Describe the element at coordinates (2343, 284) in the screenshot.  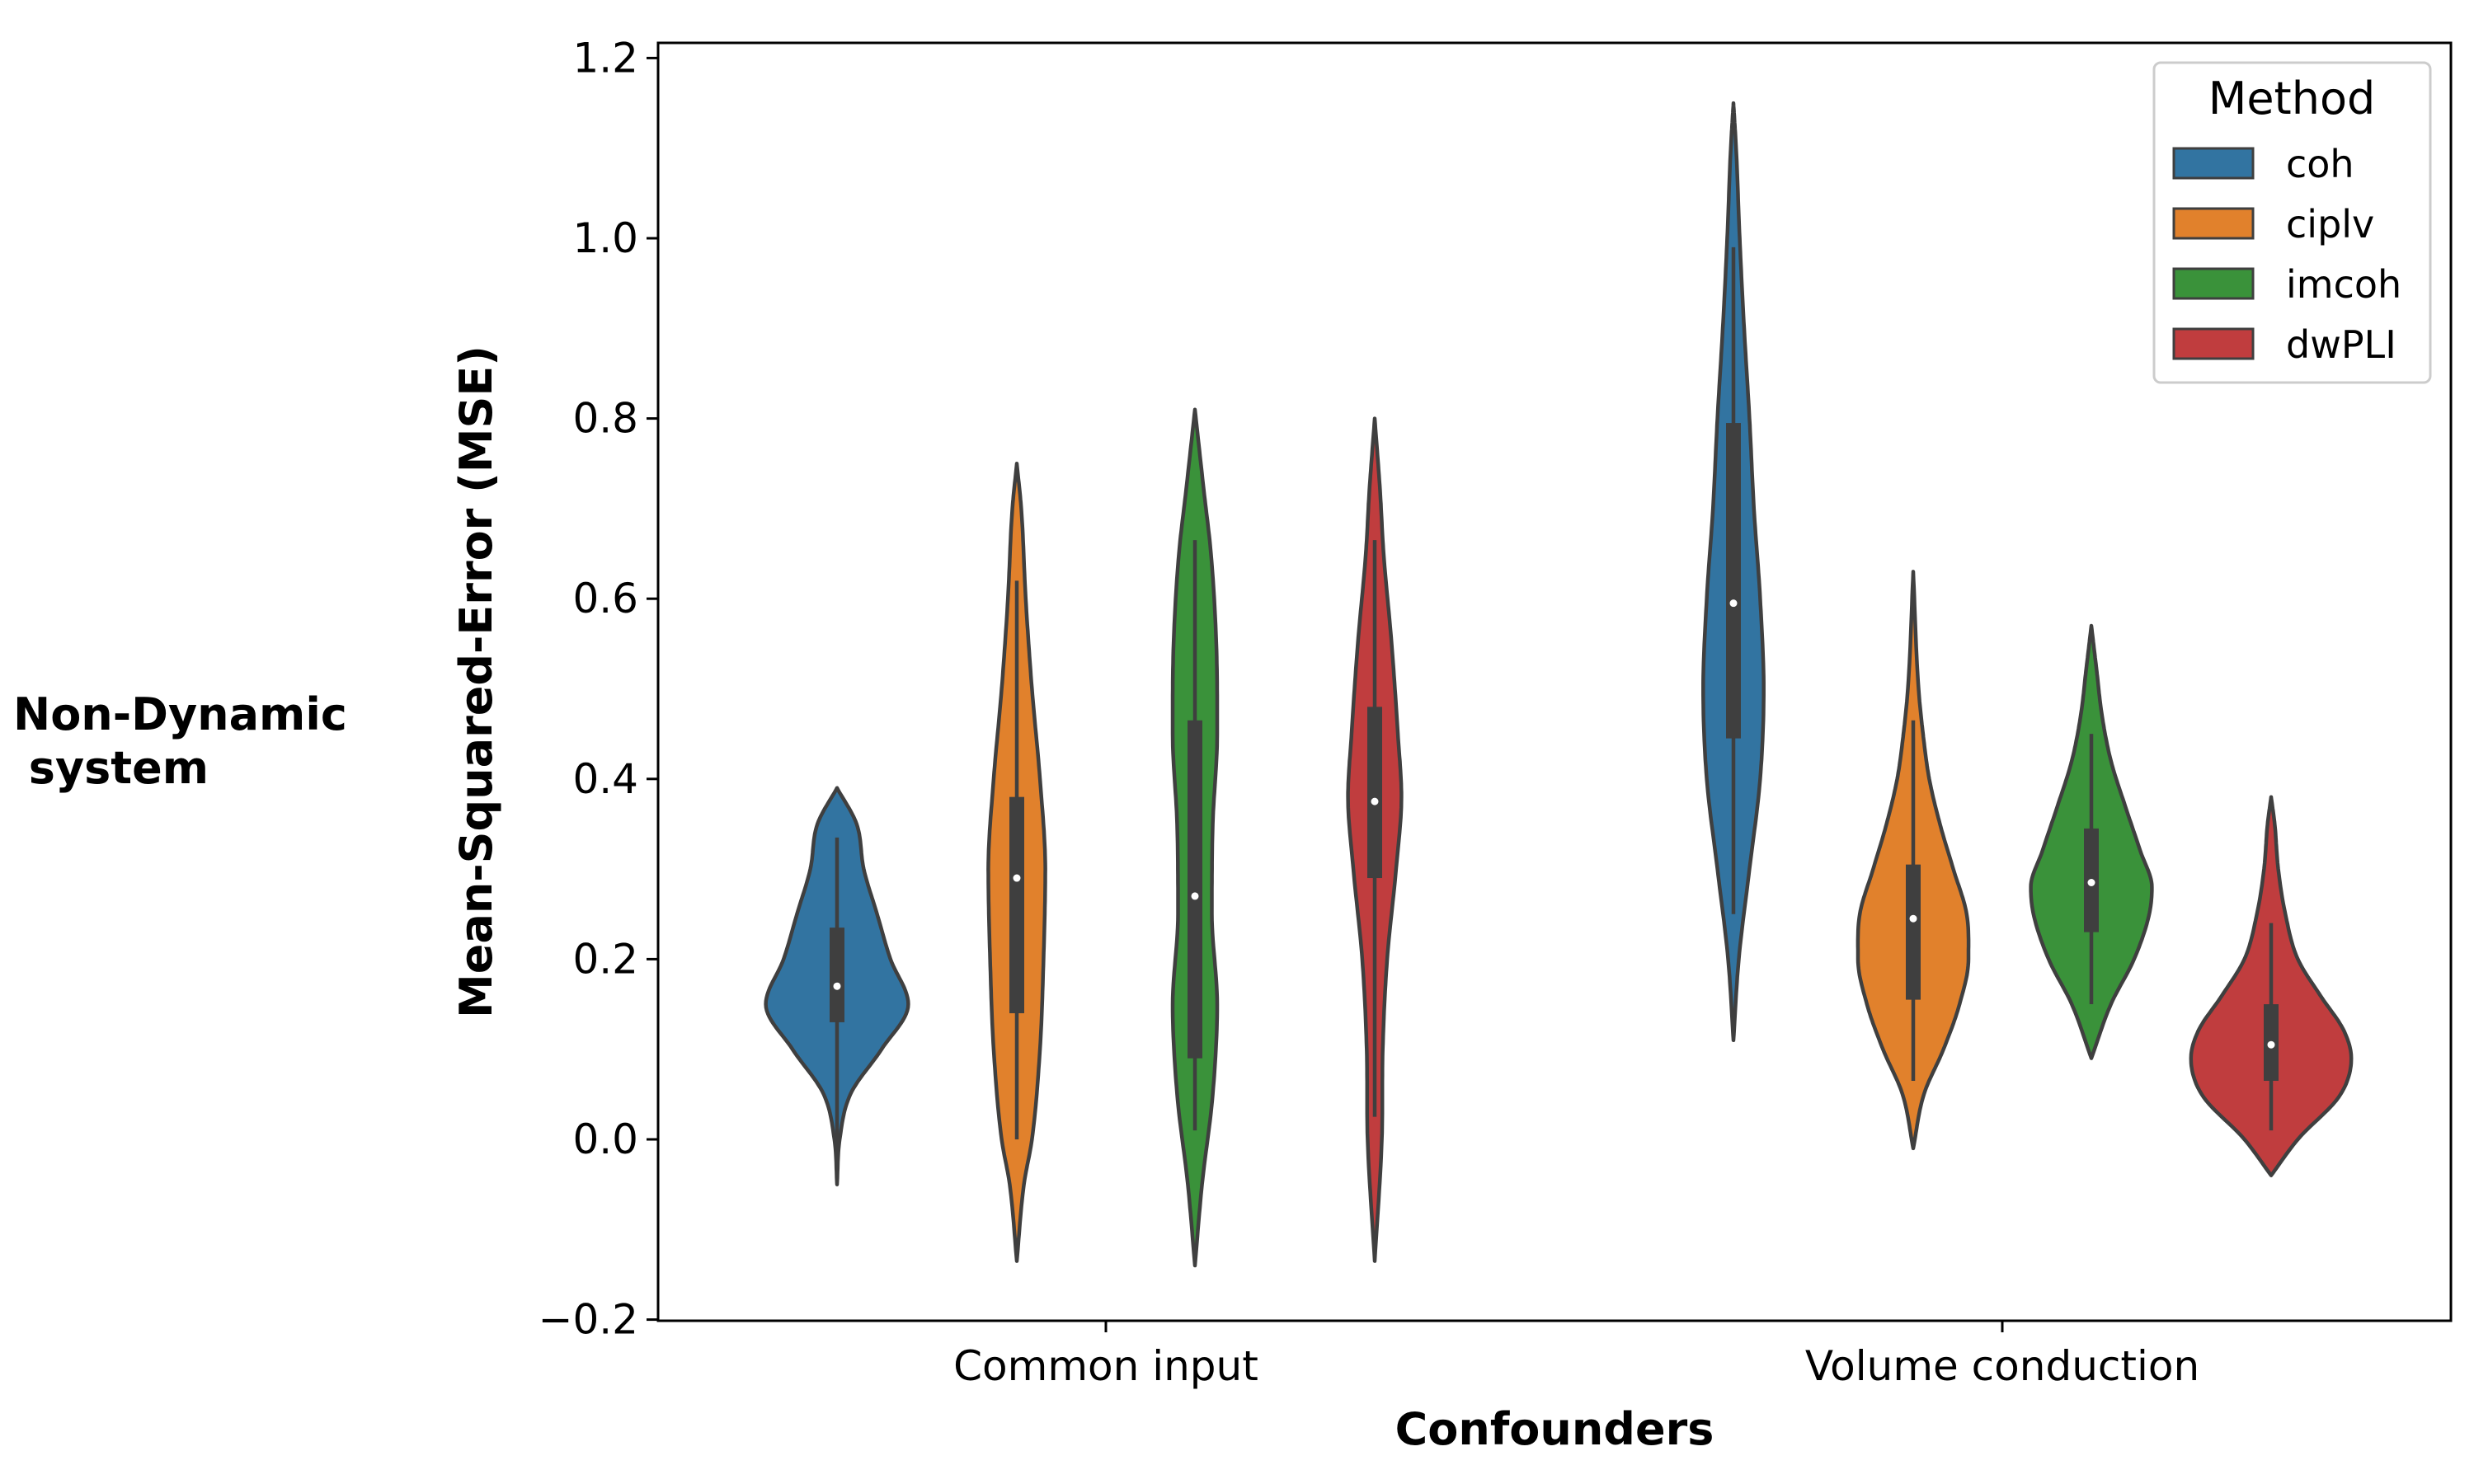
I see `legend-label-imcoh: imcoh` at that location.